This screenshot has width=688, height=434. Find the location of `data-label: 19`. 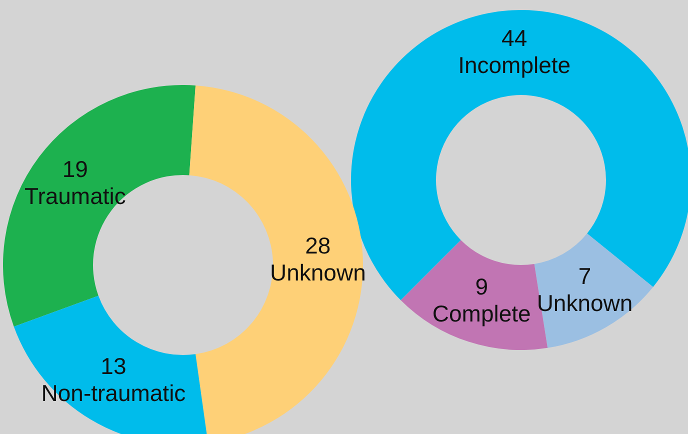

data-label: 19 is located at coordinates (75, 169).